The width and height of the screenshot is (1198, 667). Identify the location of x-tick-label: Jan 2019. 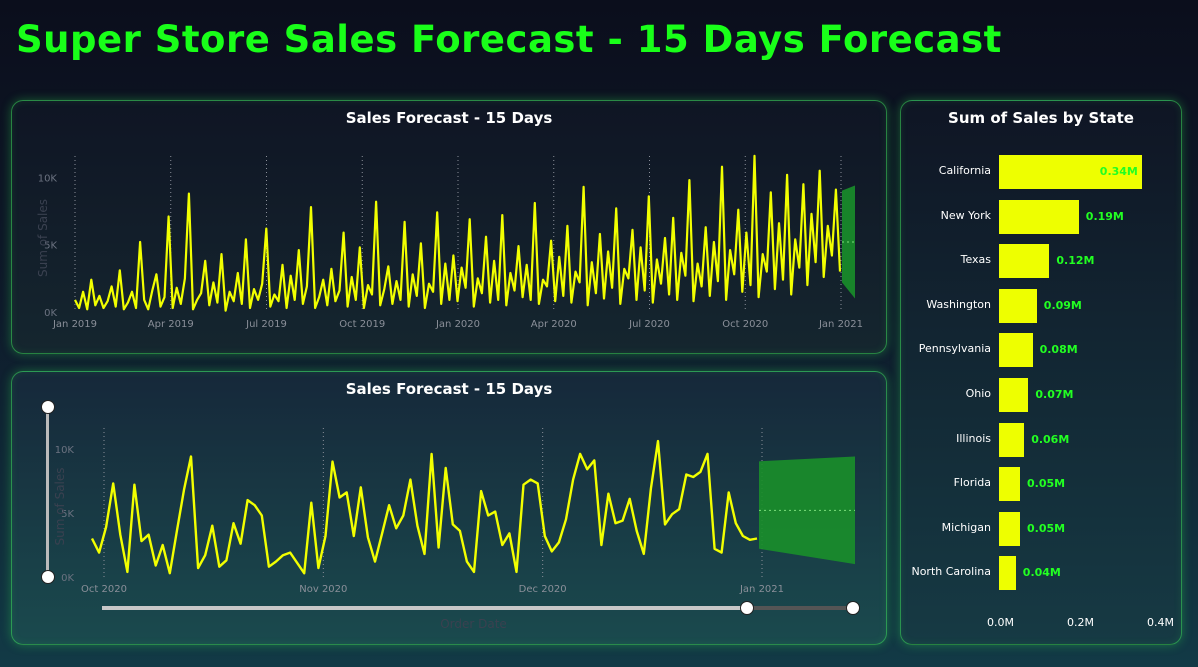
(74, 324).